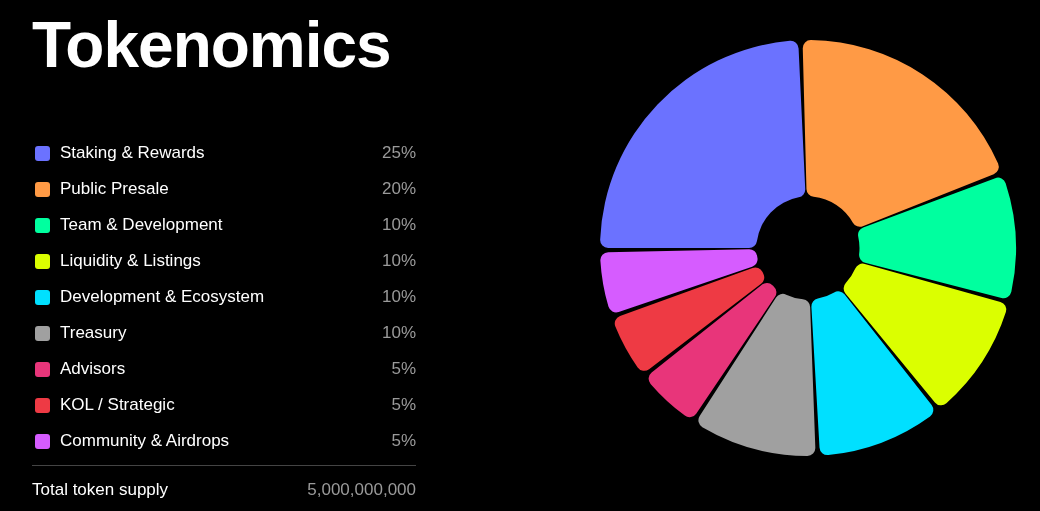 This screenshot has width=1040, height=511. I want to click on legend-label: Development & Ecosystem, so click(163, 297).